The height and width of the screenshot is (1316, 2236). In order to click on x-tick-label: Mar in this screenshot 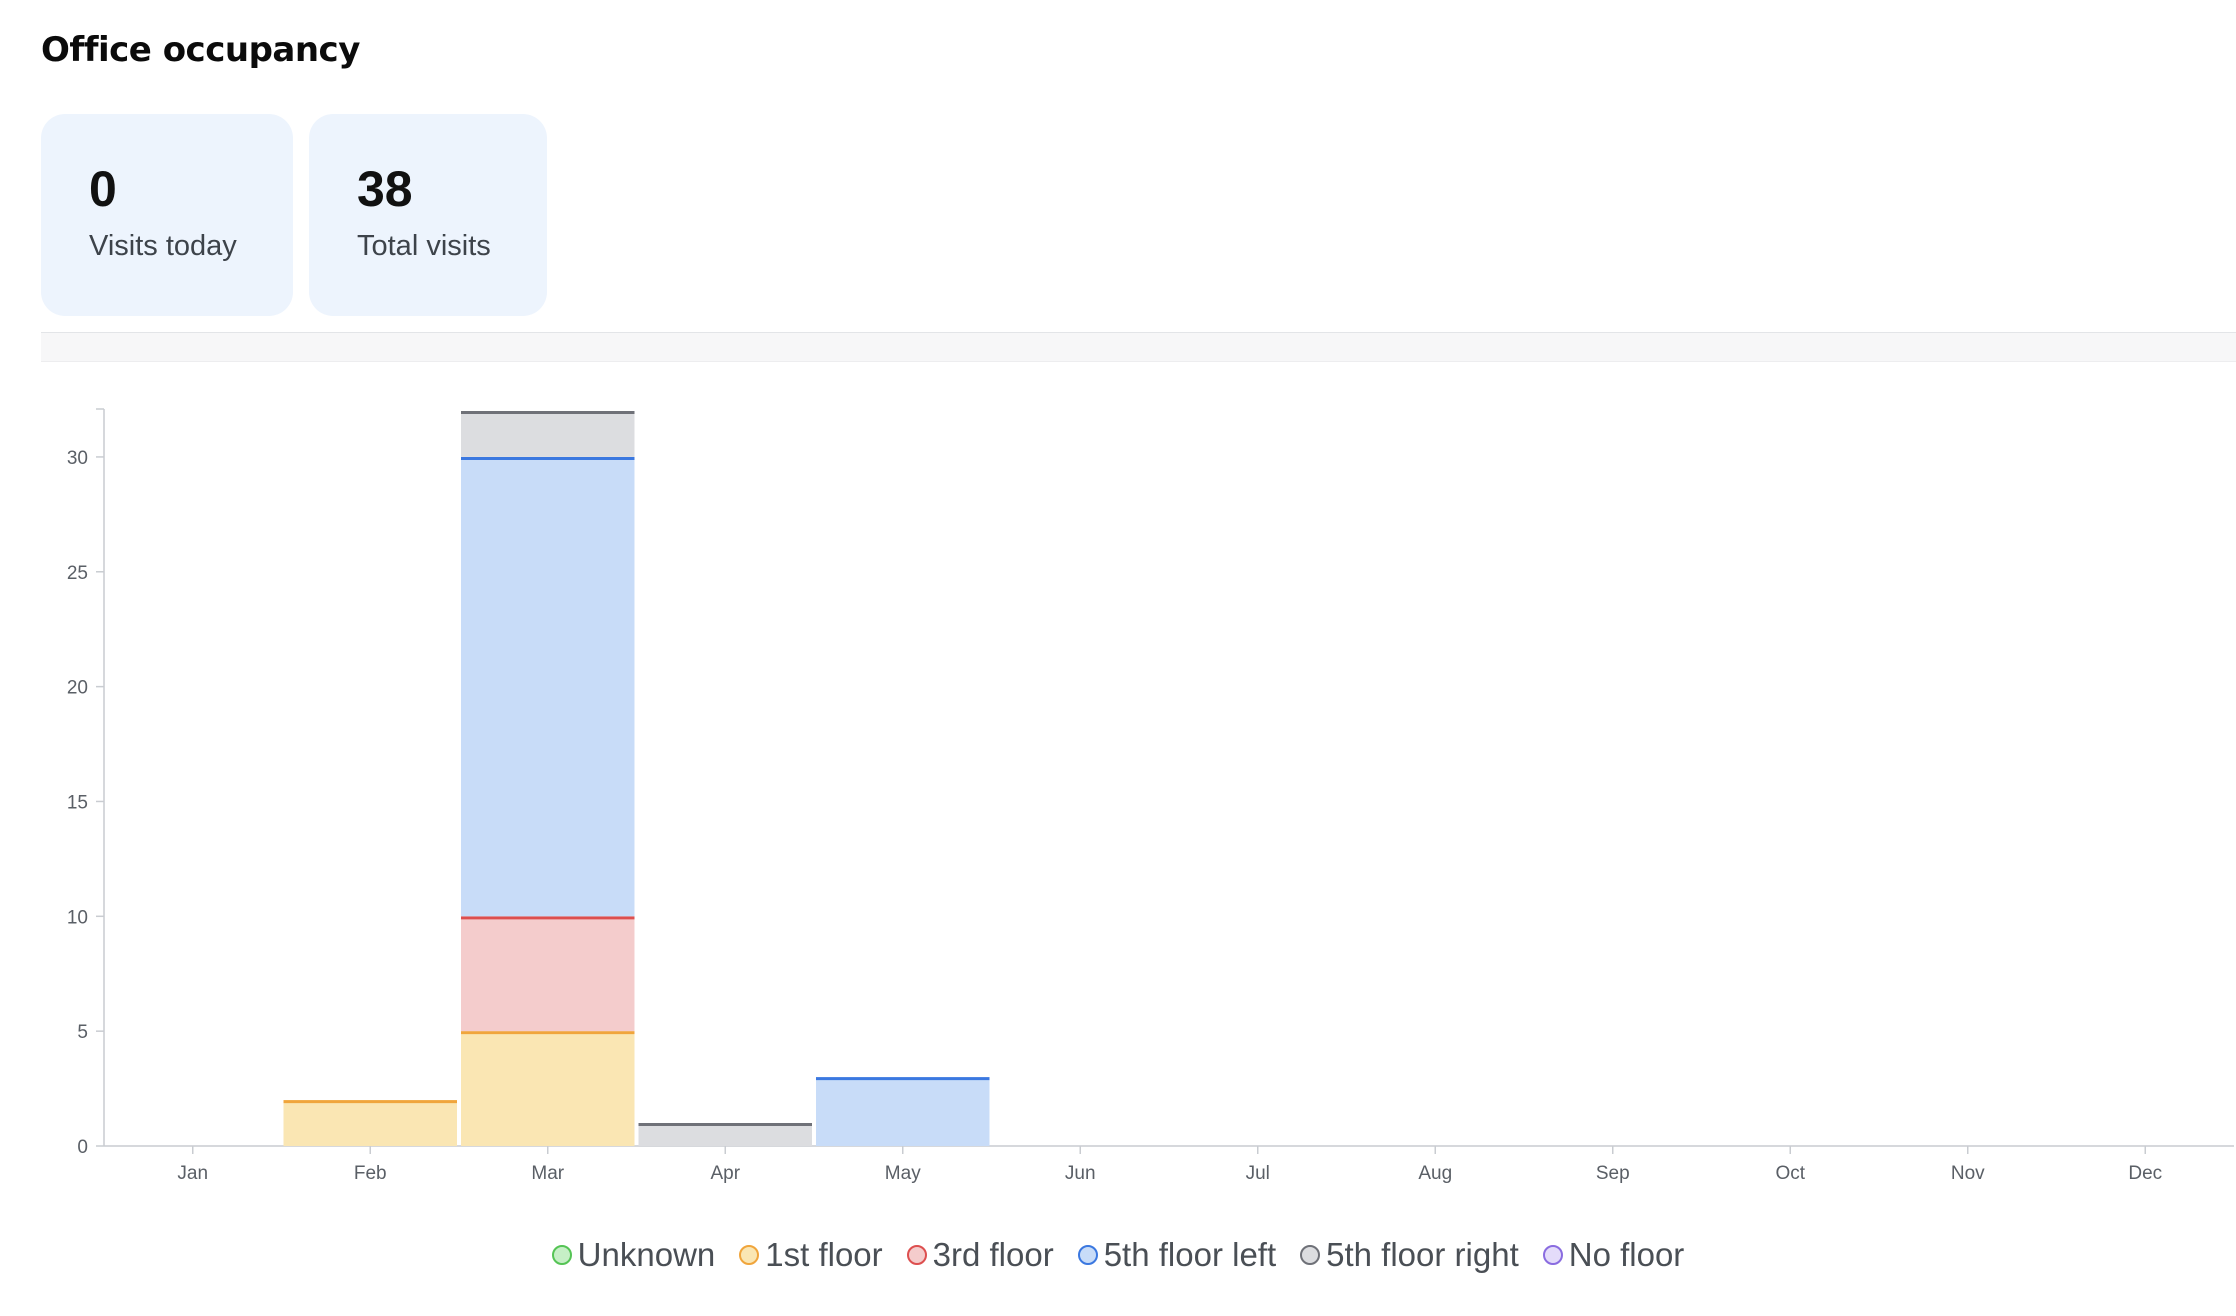, I will do `click(547, 1173)`.